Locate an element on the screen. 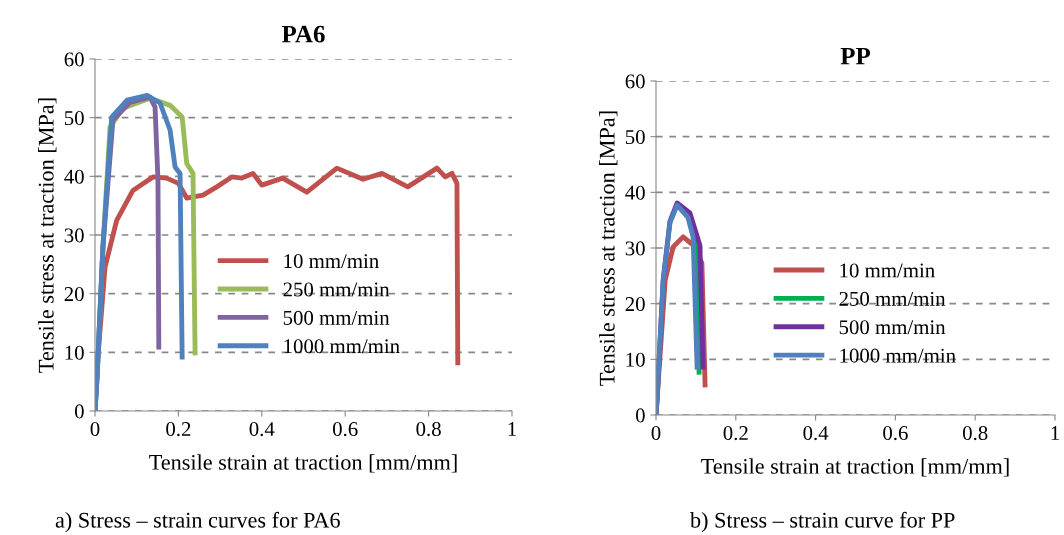 The width and height of the screenshot is (1064, 535). text: a) Stress – strain curves for PA6 is located at coordinates (197, 522).